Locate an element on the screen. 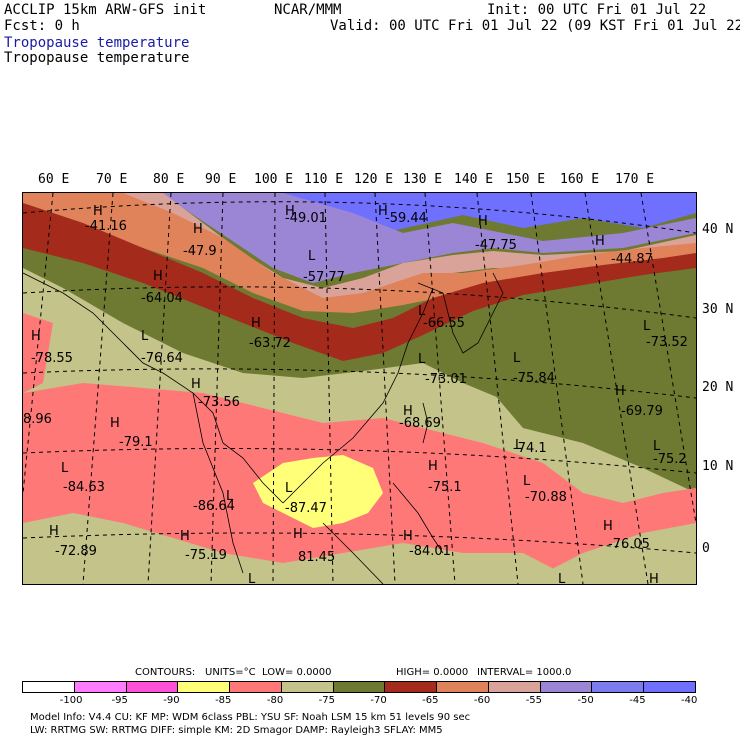 This screenshot has height=740, width=740. colorbar-tick-label: -75 is located at coordinates (326, 700).